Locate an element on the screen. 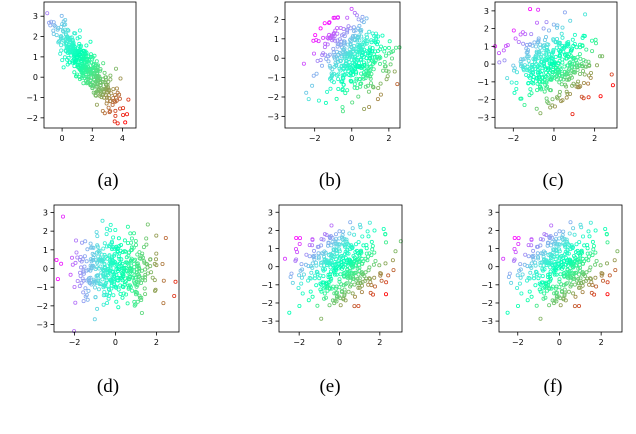  scatter-plot-d: −2 0 2 −3 −2 −1 0 1 2 3 is located at coordinates (108, 275).